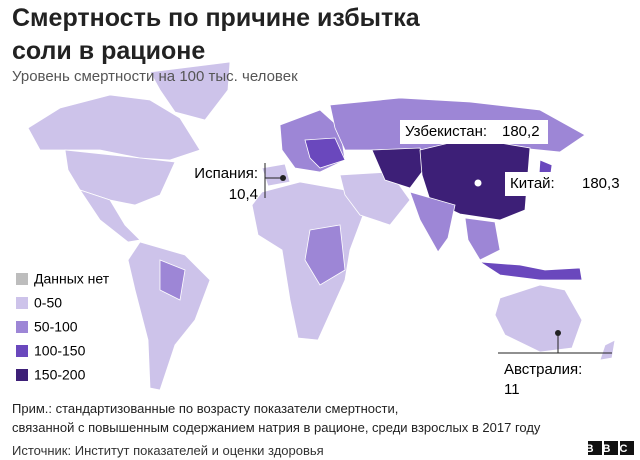  I want to click on greenland, so click(190, 91).